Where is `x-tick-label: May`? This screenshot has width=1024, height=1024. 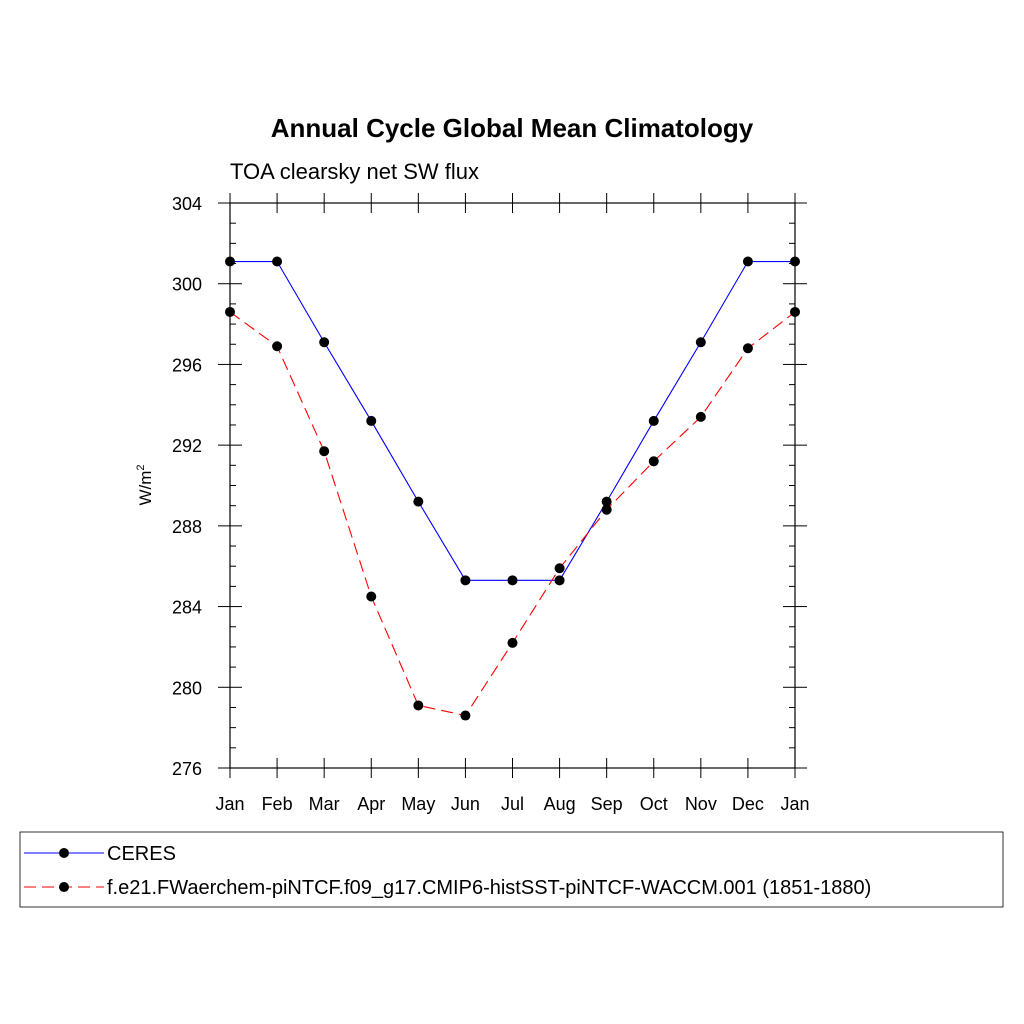
x-tick-label: May is located at coordinates (418, 804).